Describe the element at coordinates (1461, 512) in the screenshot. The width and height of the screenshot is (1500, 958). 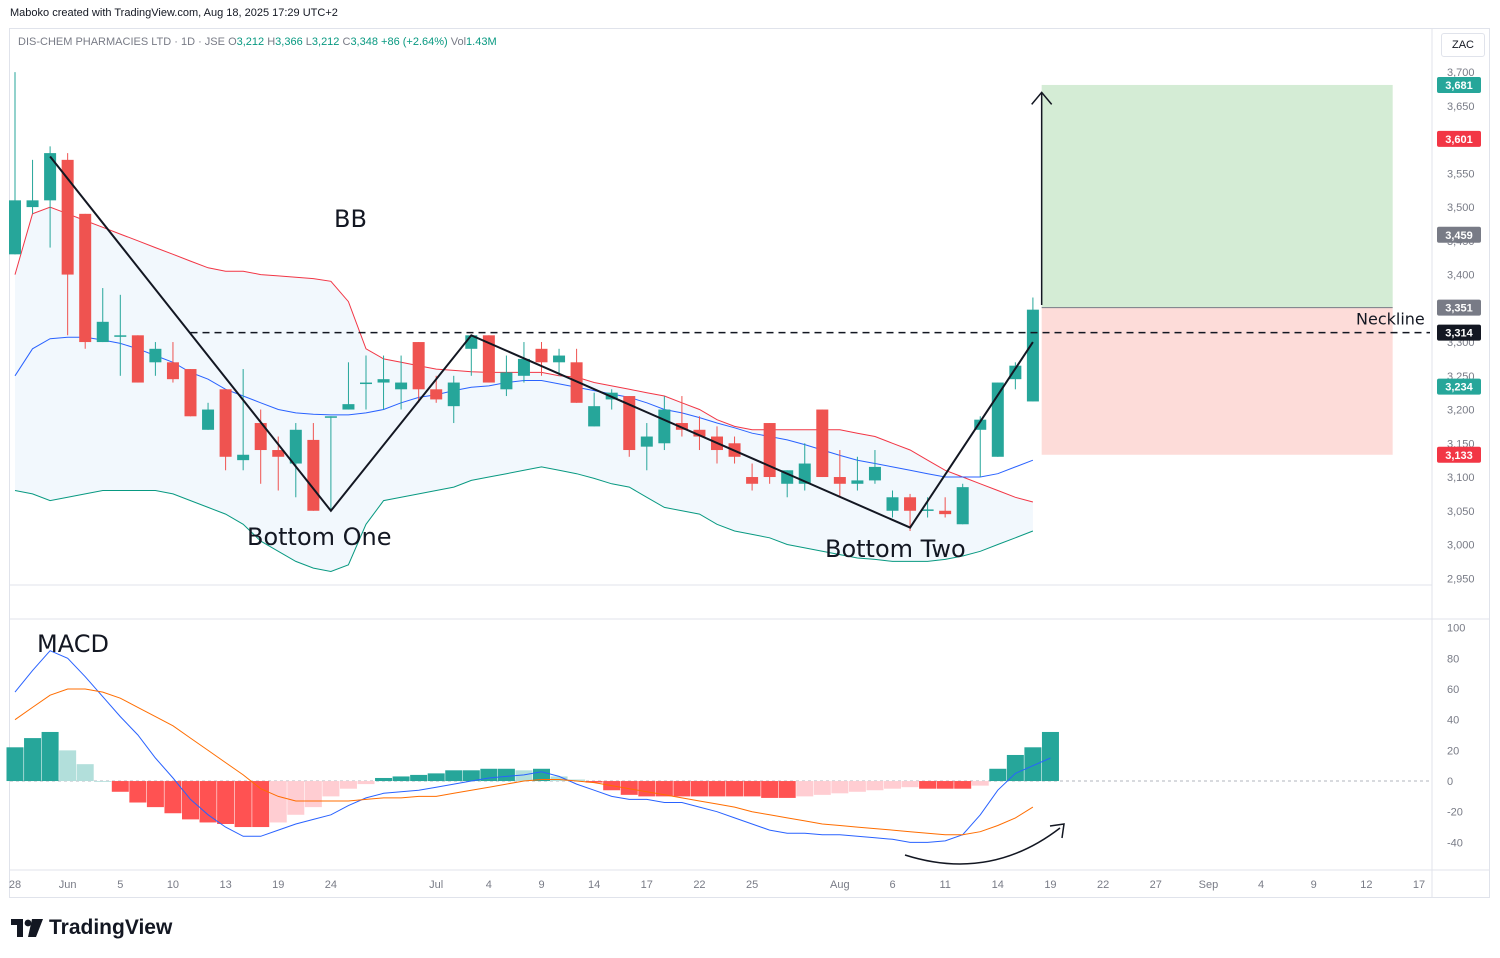
I see `price-tick-label: 3,050` at that location.